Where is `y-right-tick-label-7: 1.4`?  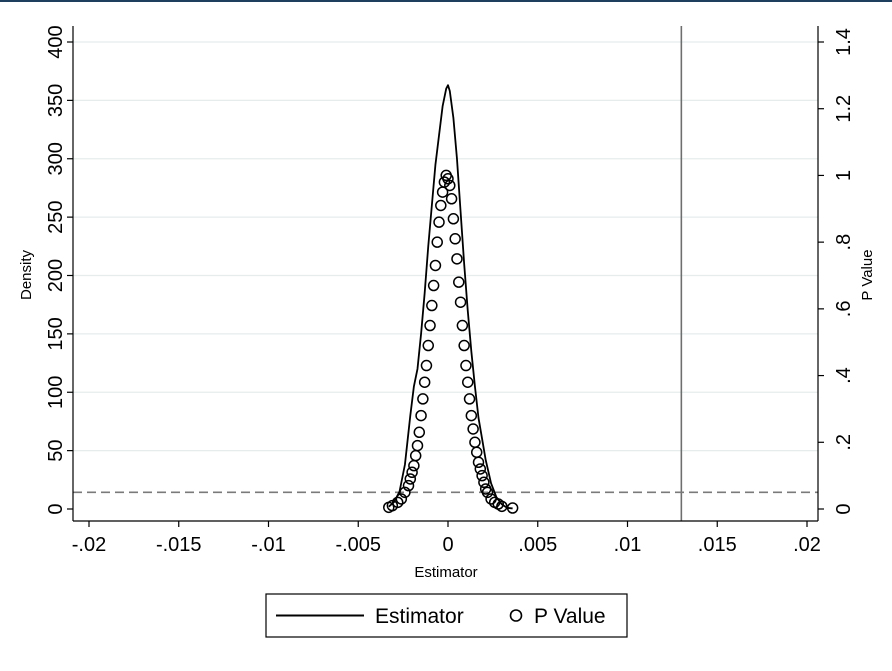 y-right-tick-label-7: 1.4 is located at coordinates (844, 42).